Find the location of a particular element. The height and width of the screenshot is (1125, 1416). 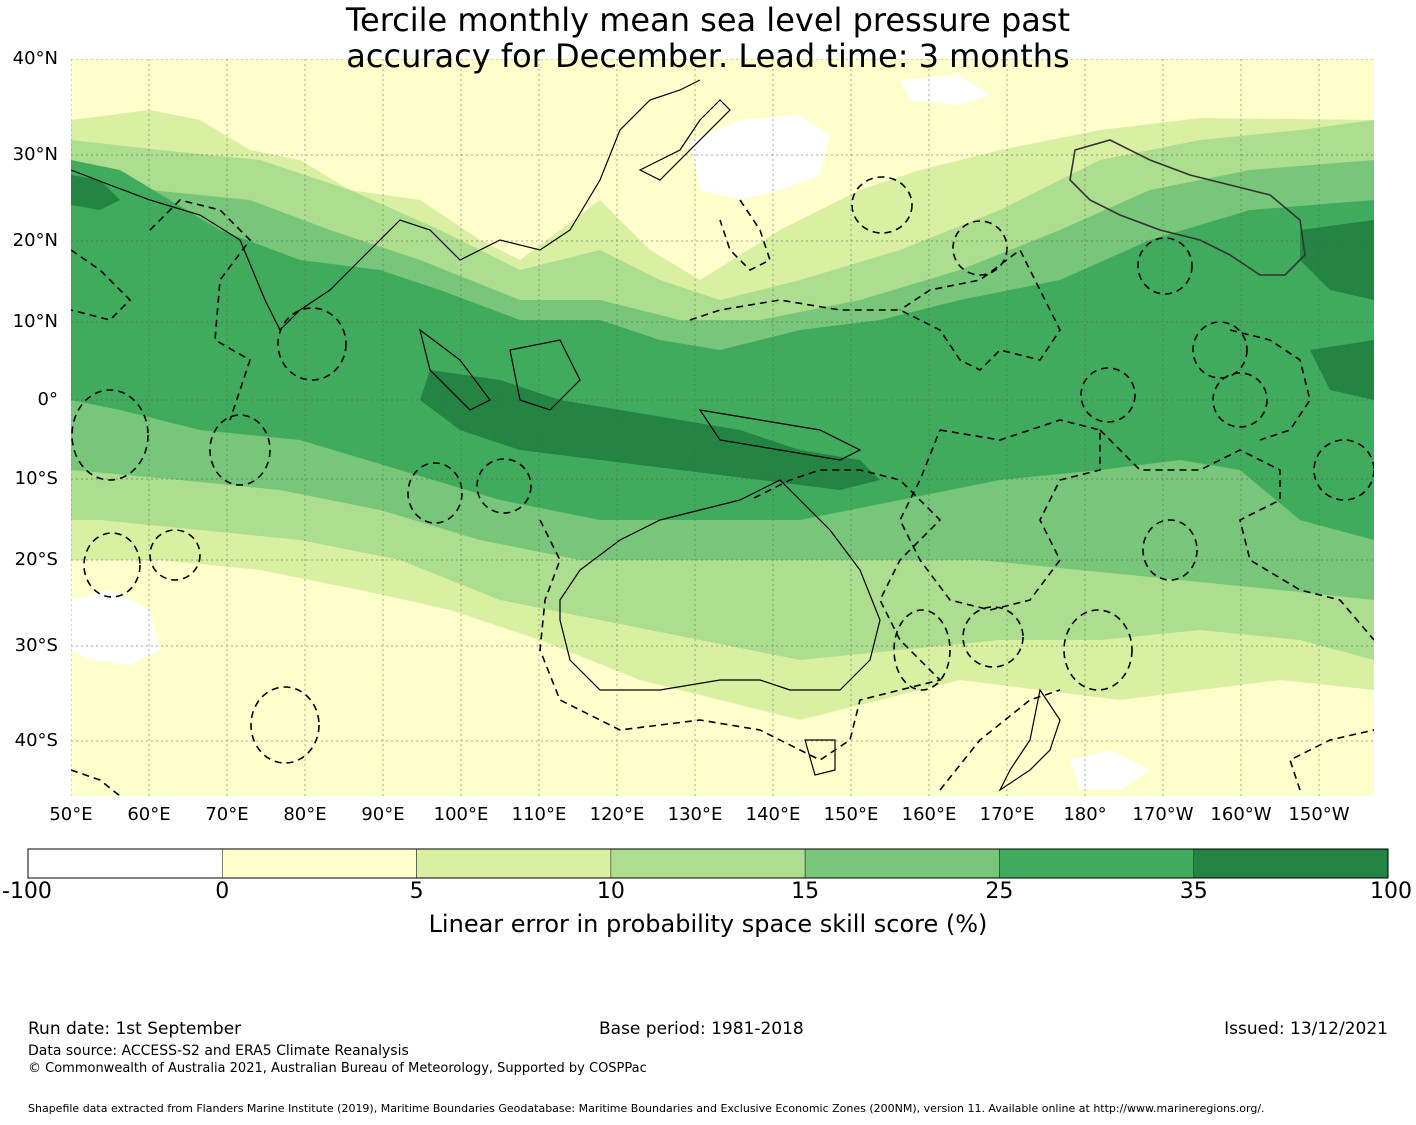

colorbar-tick-label: 100 is located at coordinates (1391, 891).